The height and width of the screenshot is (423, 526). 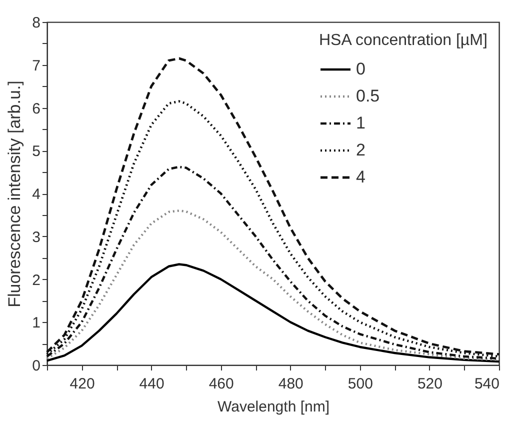 What do you see at coordinates (36, 23) in the screenshot?
I see `y-tick-label: 8` at bounding box center [36, 23].